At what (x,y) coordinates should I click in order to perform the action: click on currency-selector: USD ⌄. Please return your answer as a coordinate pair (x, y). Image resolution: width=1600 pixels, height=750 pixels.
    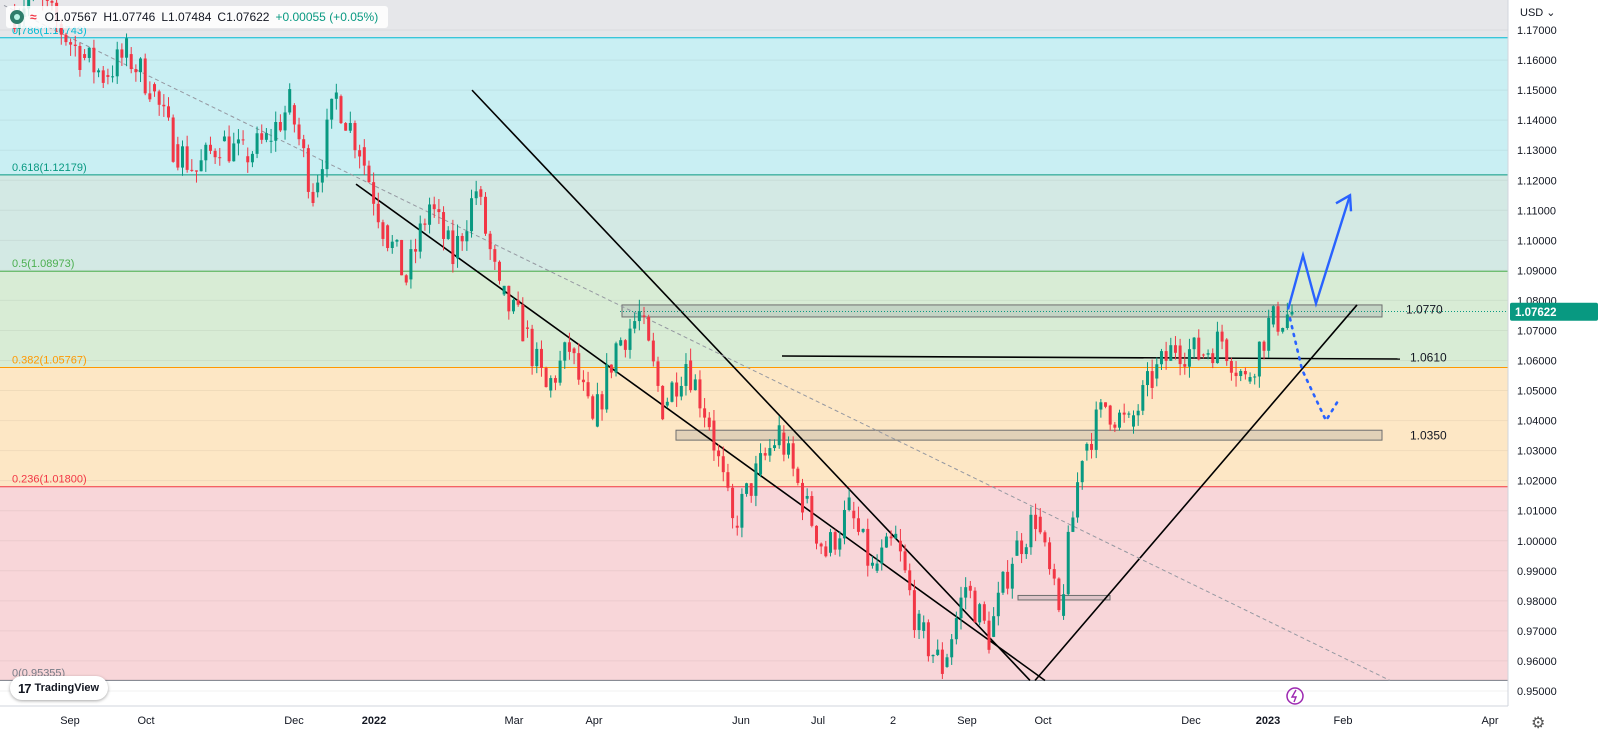
    Looking at the image, I should click on (1538, 12).